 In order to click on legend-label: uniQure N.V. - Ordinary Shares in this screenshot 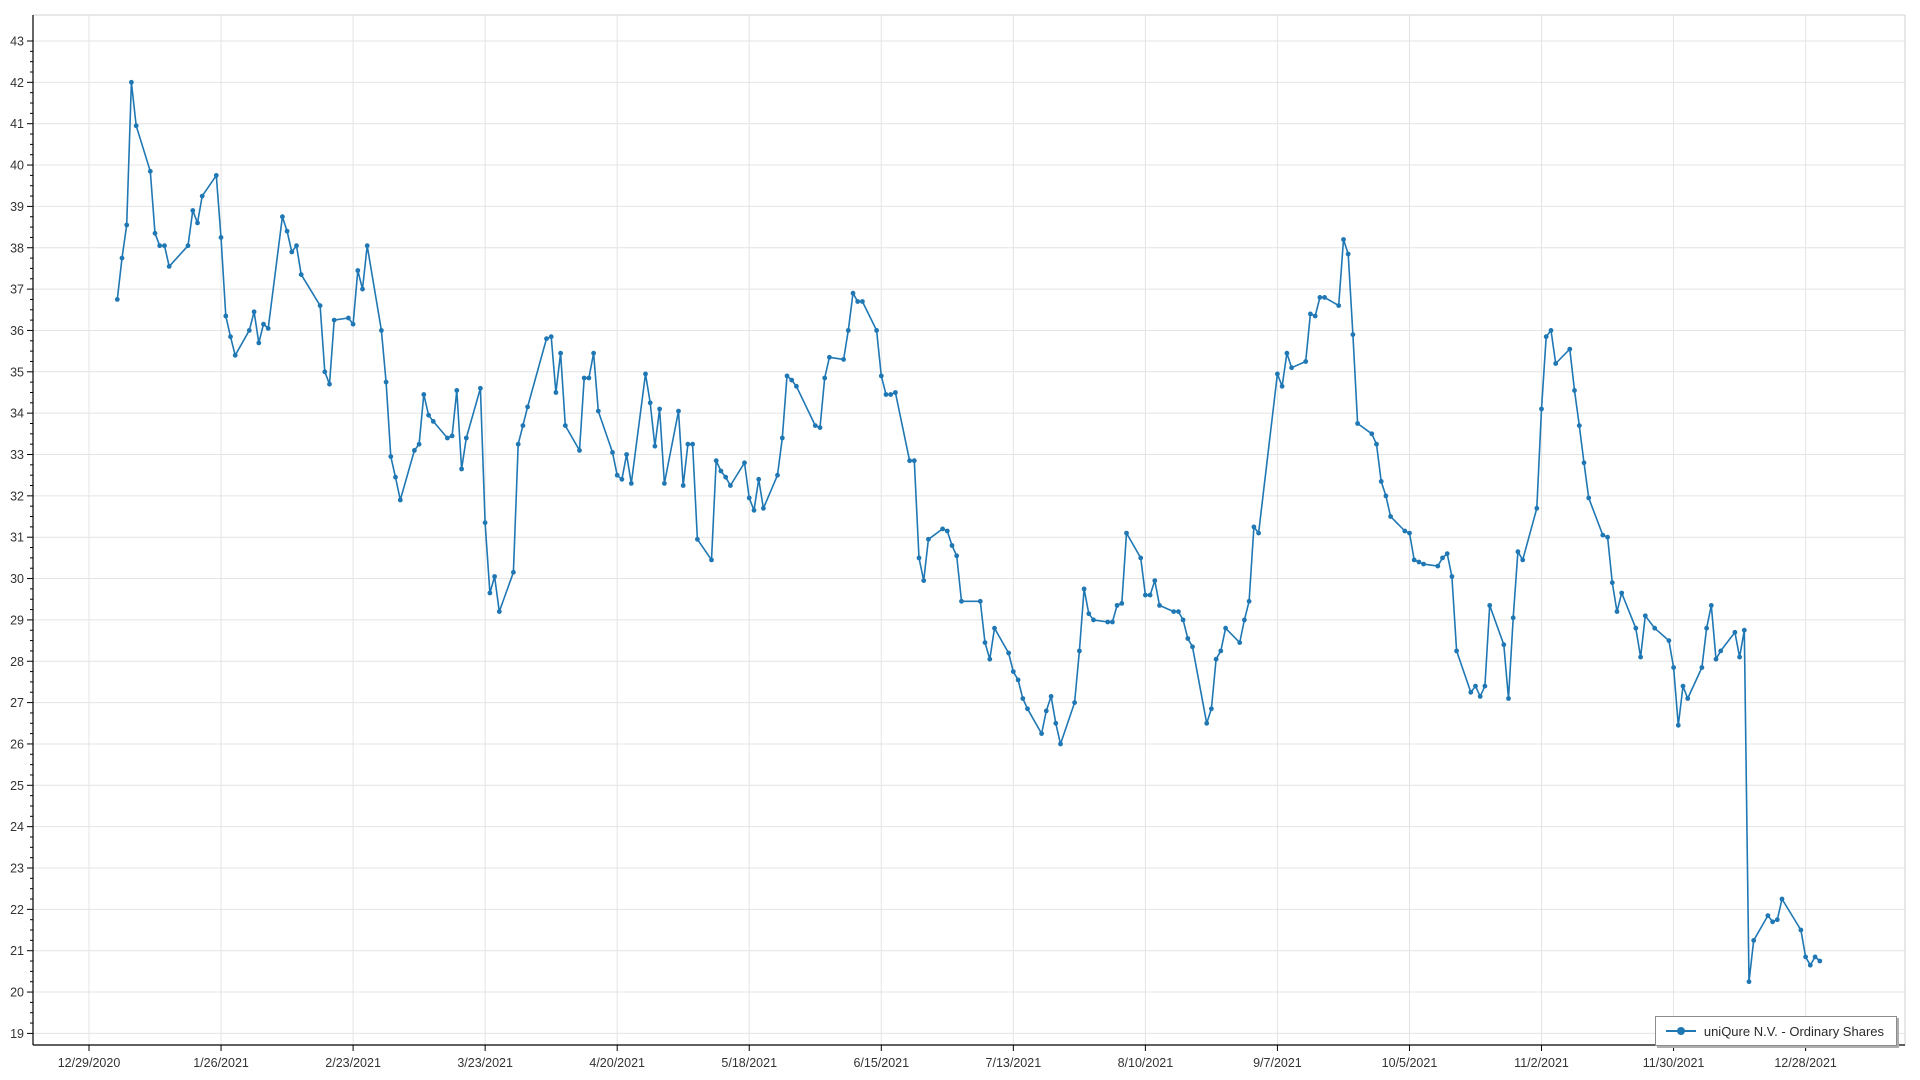, I will do `click(1793, 1031)`.